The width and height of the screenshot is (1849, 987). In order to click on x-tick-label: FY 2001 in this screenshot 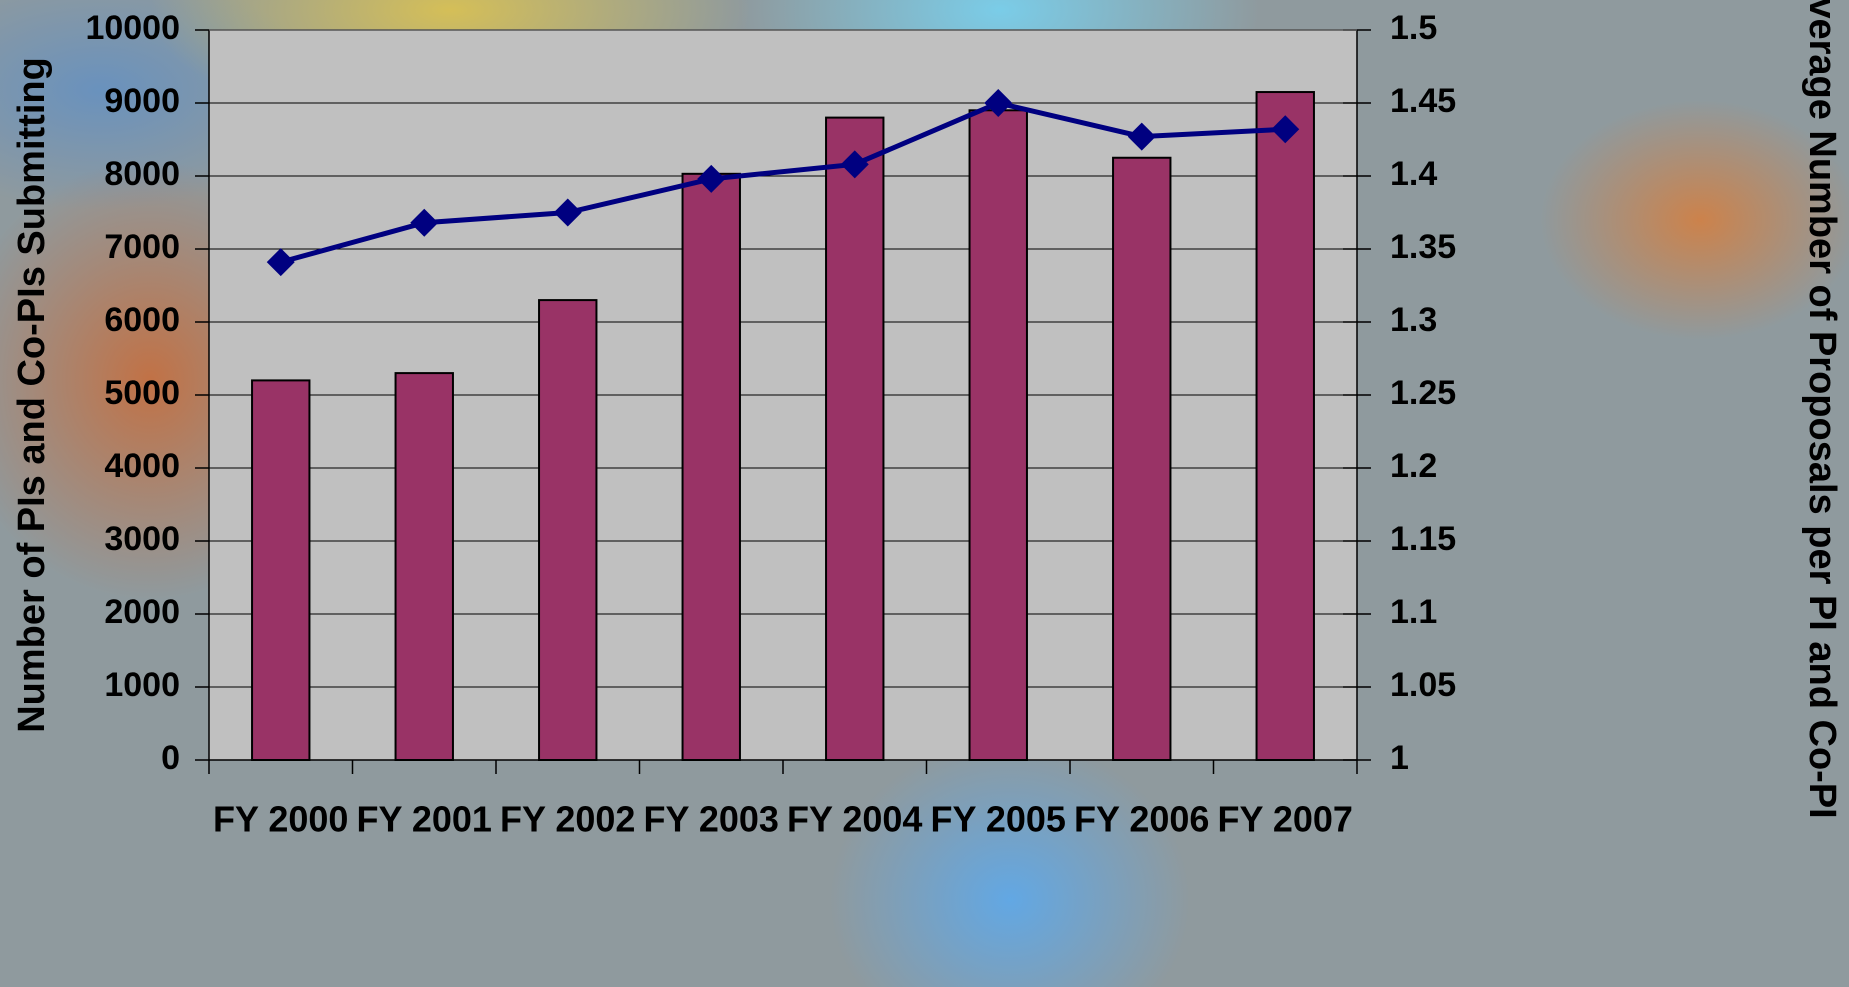, I will do `click(424, 819)`.